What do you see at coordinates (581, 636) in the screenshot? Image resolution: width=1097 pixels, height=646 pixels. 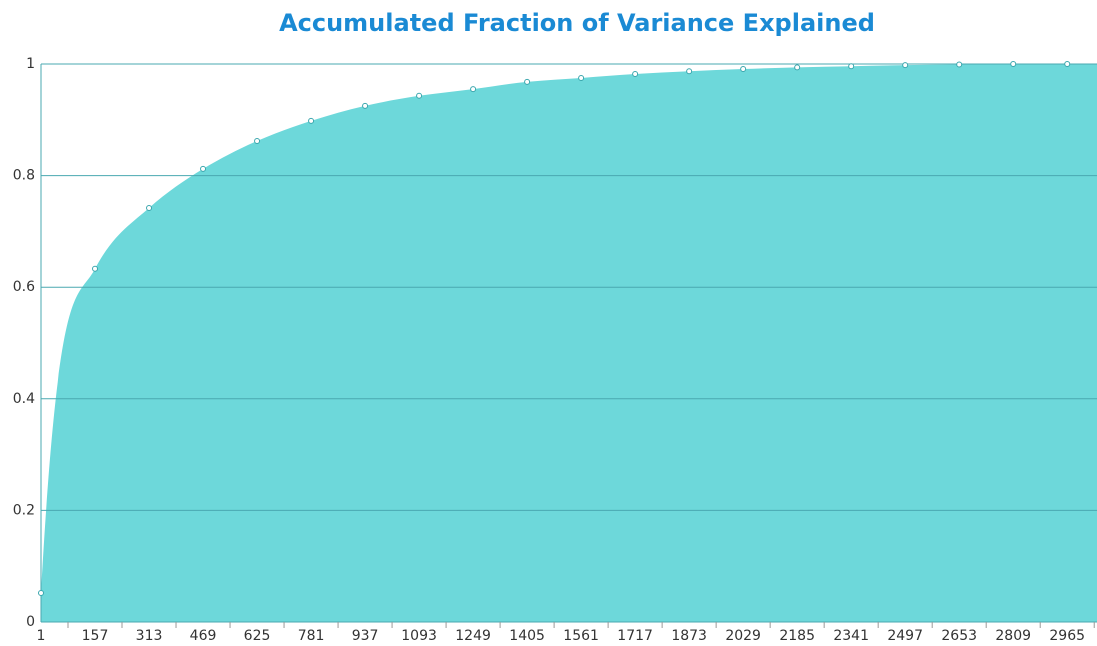 I see `x-tick-label: 1561` at bounding box center [581, 636].